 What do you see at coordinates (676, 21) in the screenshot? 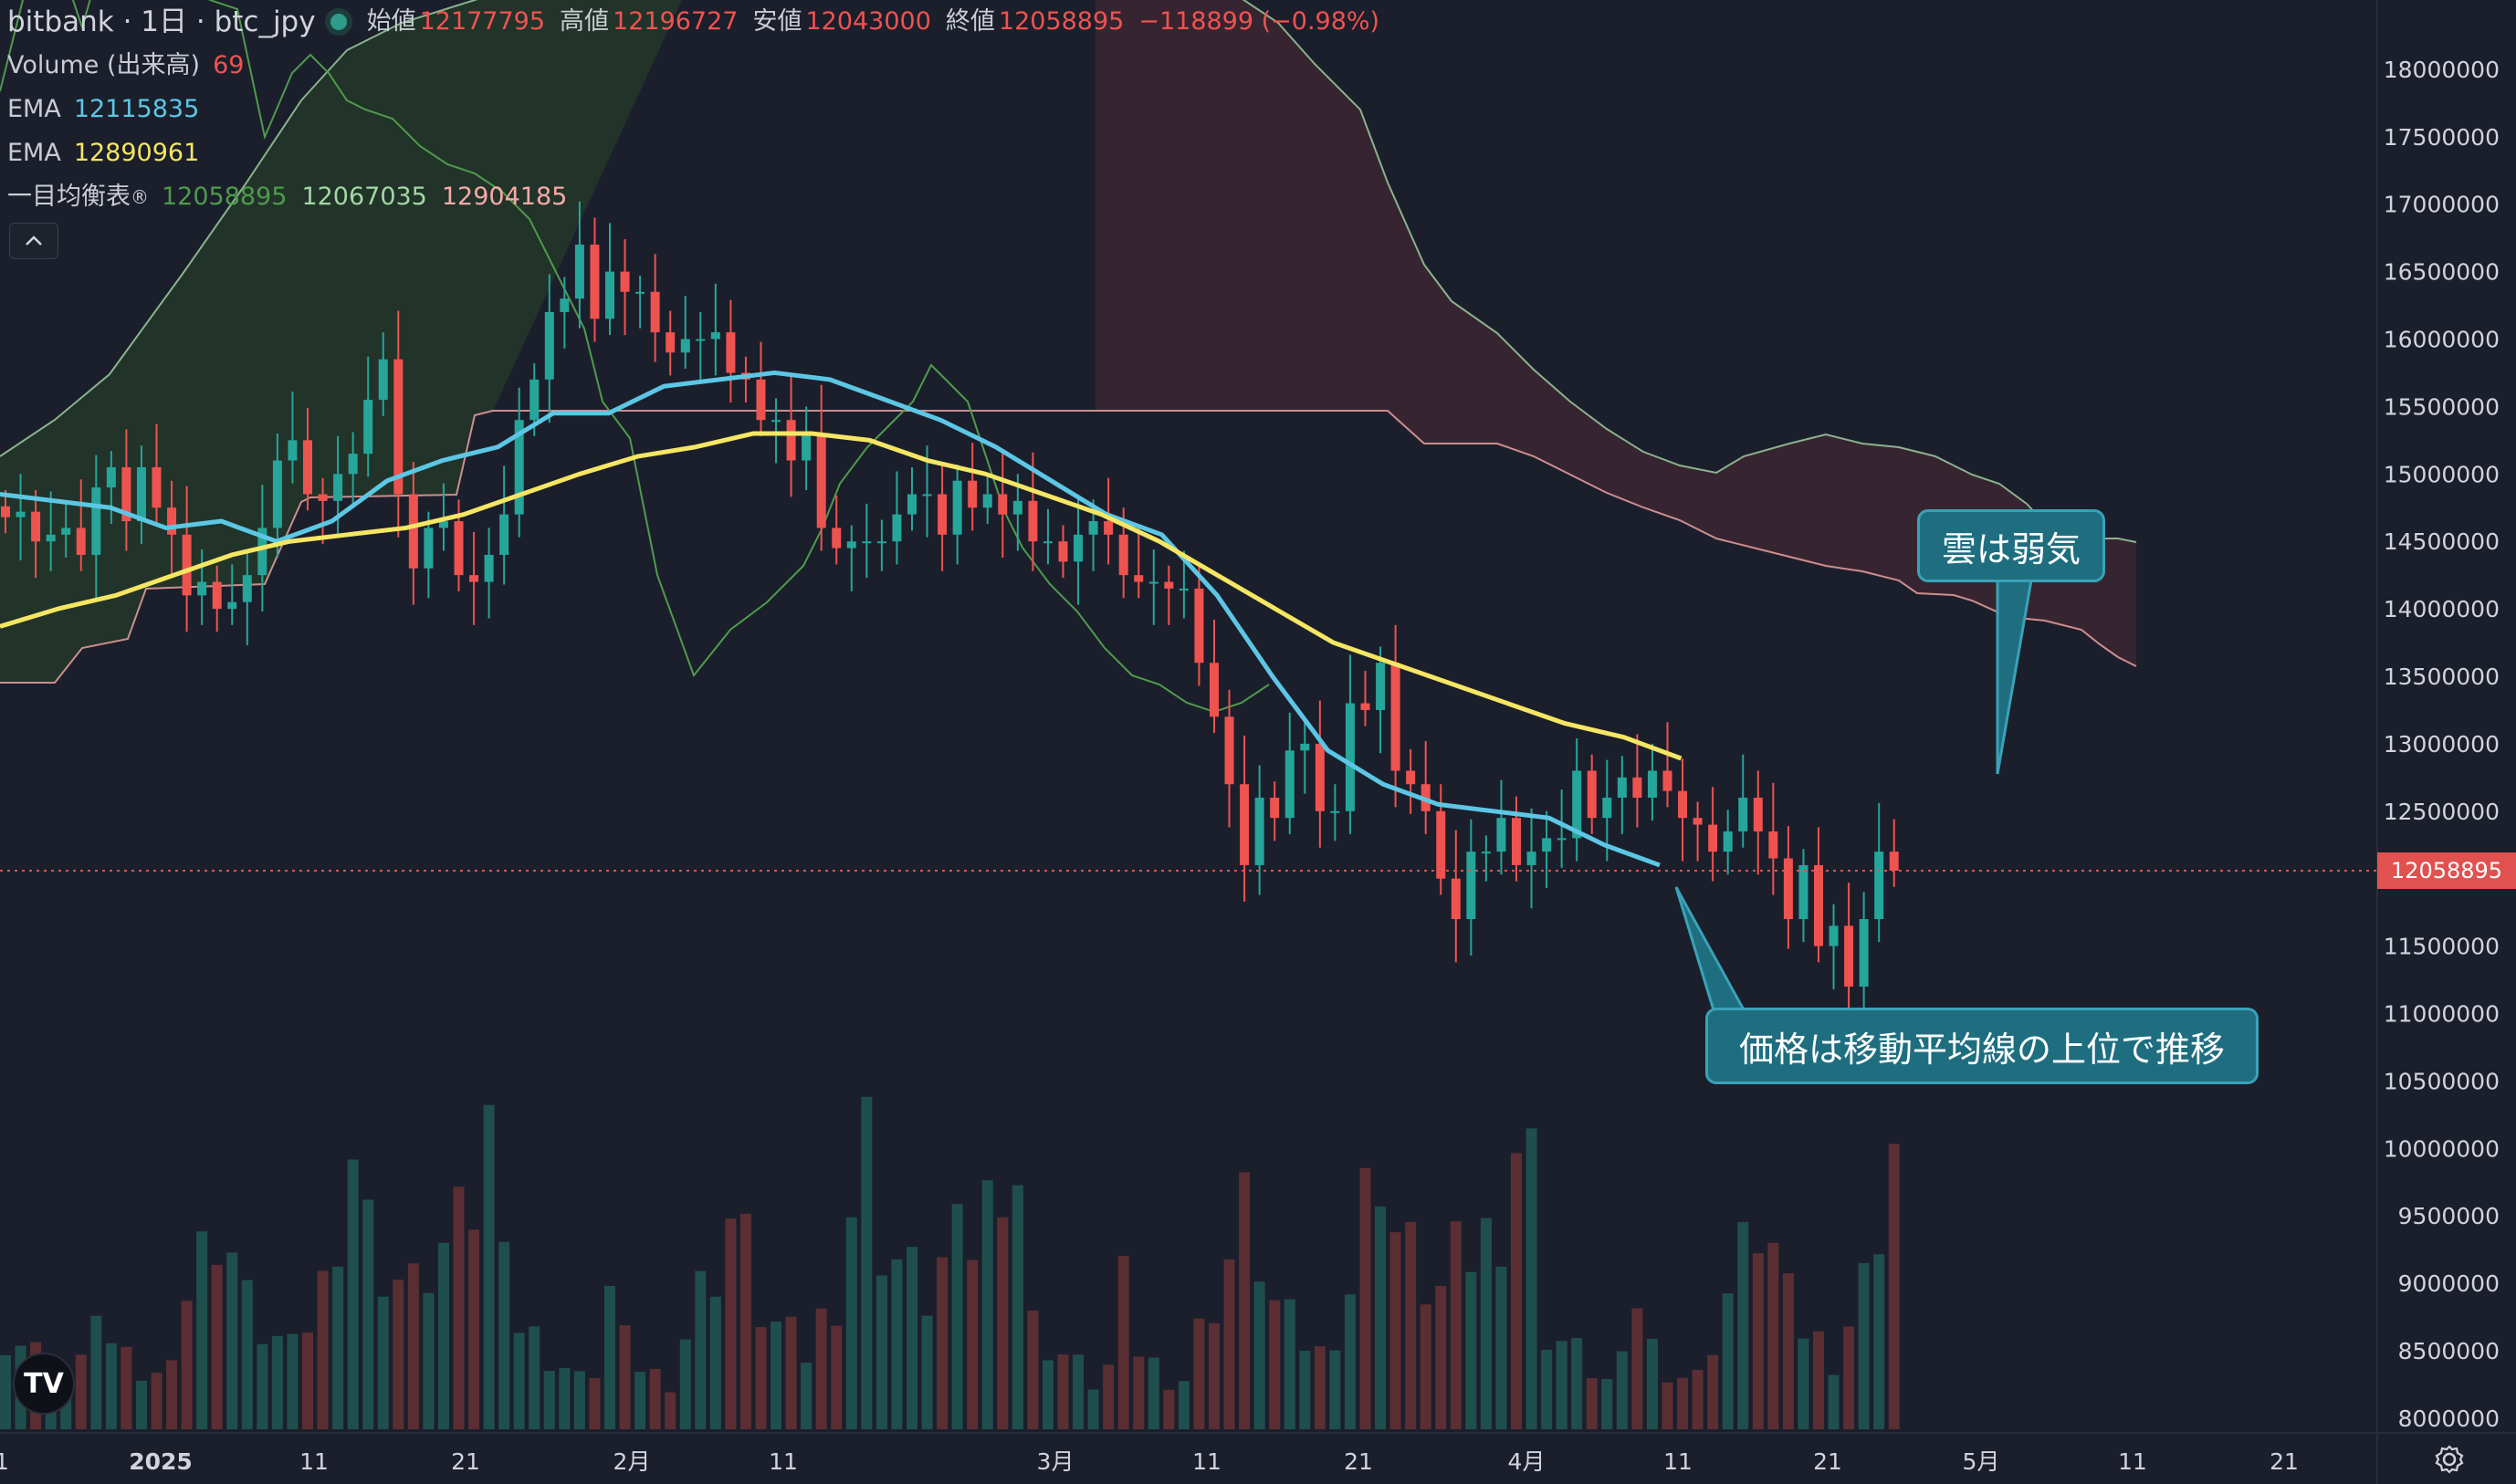
I see `high-value: 12196727` at bounding box center [676, 21].